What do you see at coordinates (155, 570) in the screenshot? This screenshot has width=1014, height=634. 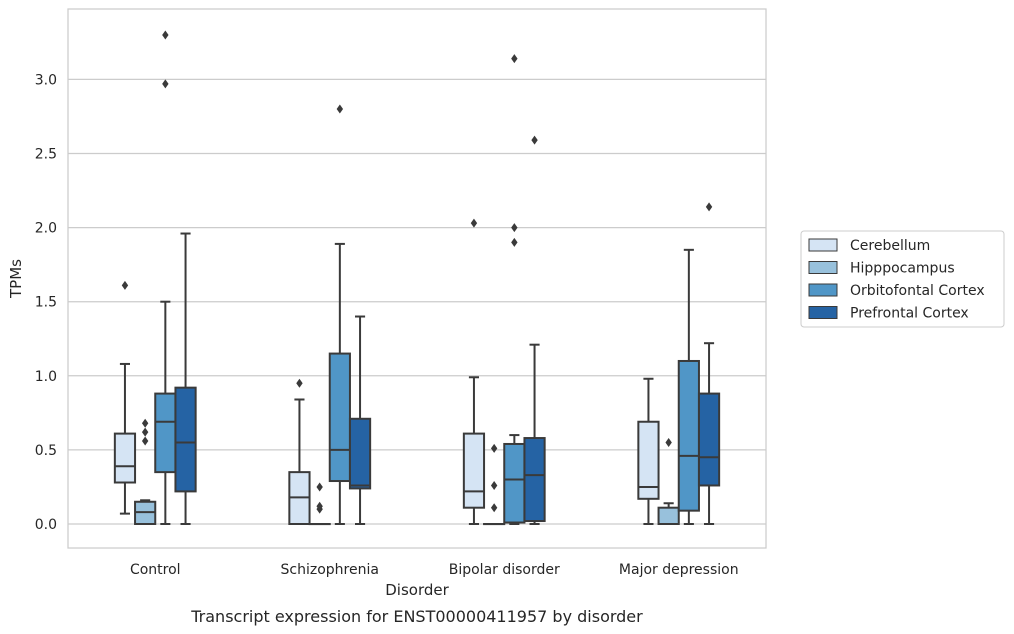 I see `x-tick-label: Control` at bounding box center [155, 570].